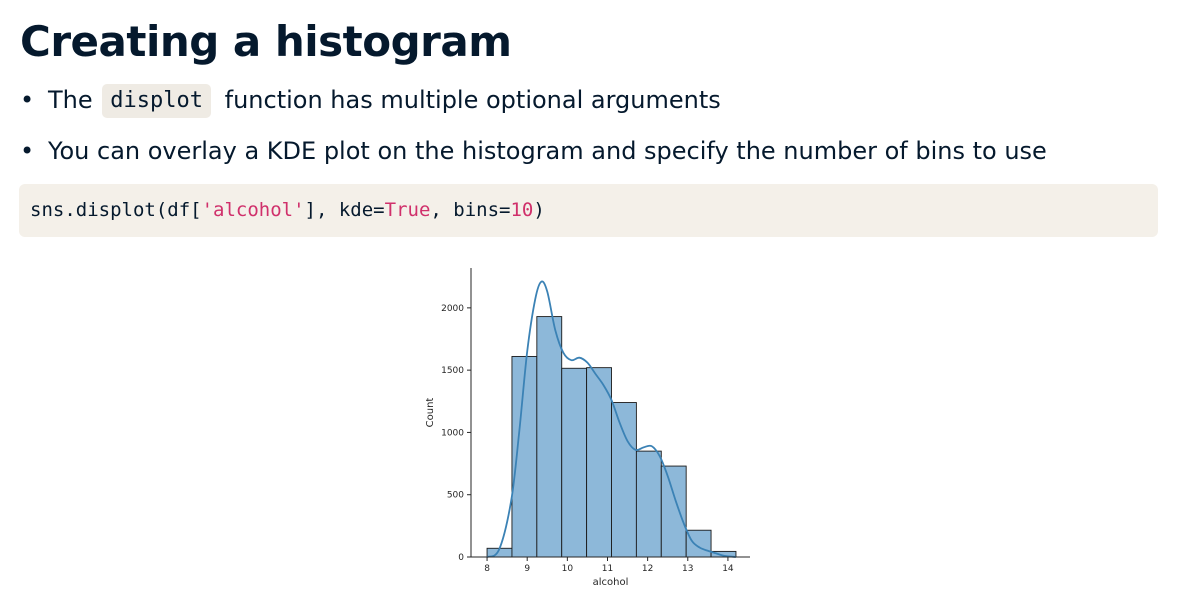 This screenshot has width=1179, height=615. I want to click on code-token: ], kde=, so click(344, 210).